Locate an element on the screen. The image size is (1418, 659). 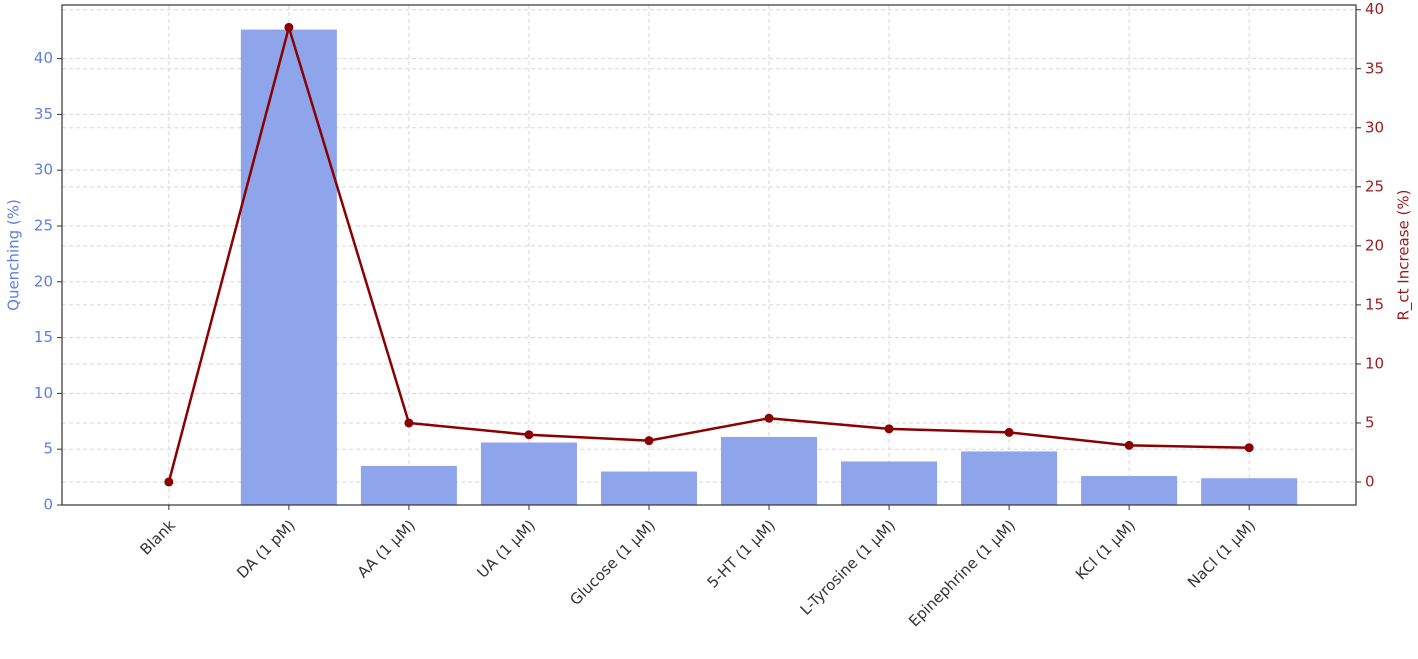
y2-tick-label: 25 is located at coordinates (1374, 186).